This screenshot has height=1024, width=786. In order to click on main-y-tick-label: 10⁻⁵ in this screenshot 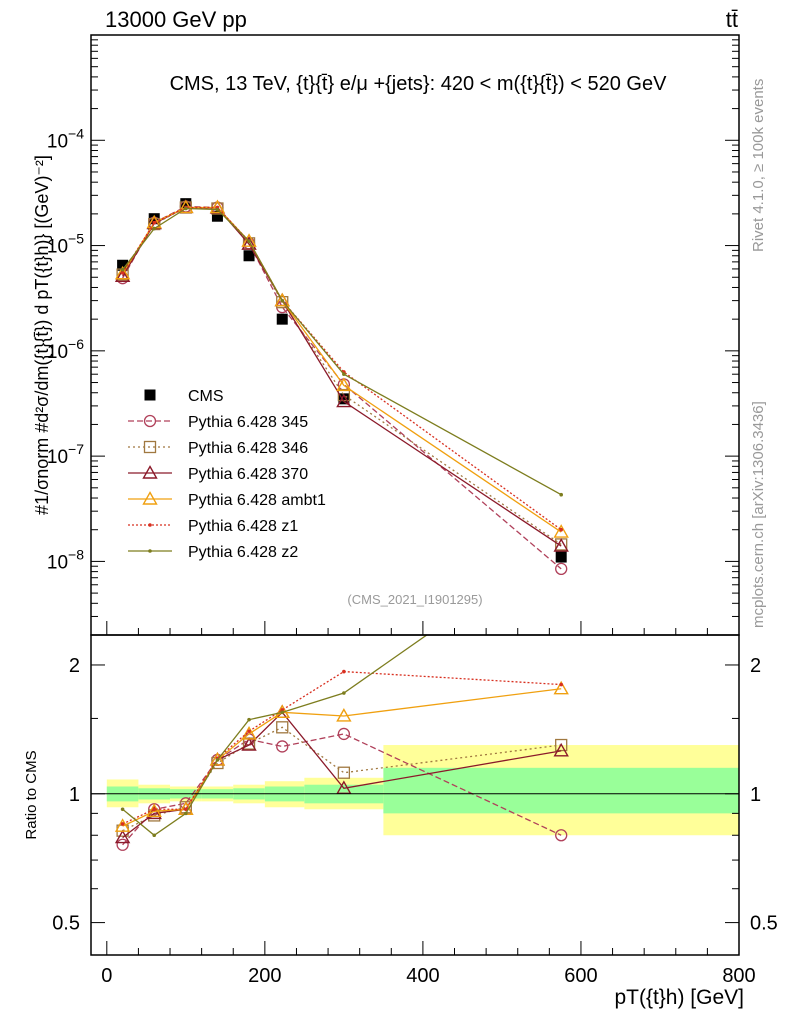, I will do `click(65, 244)`.